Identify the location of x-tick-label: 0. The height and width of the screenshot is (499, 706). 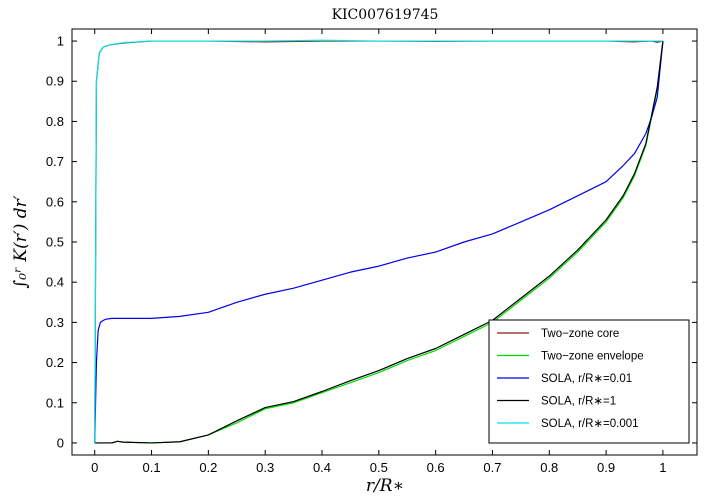
(94, 467).